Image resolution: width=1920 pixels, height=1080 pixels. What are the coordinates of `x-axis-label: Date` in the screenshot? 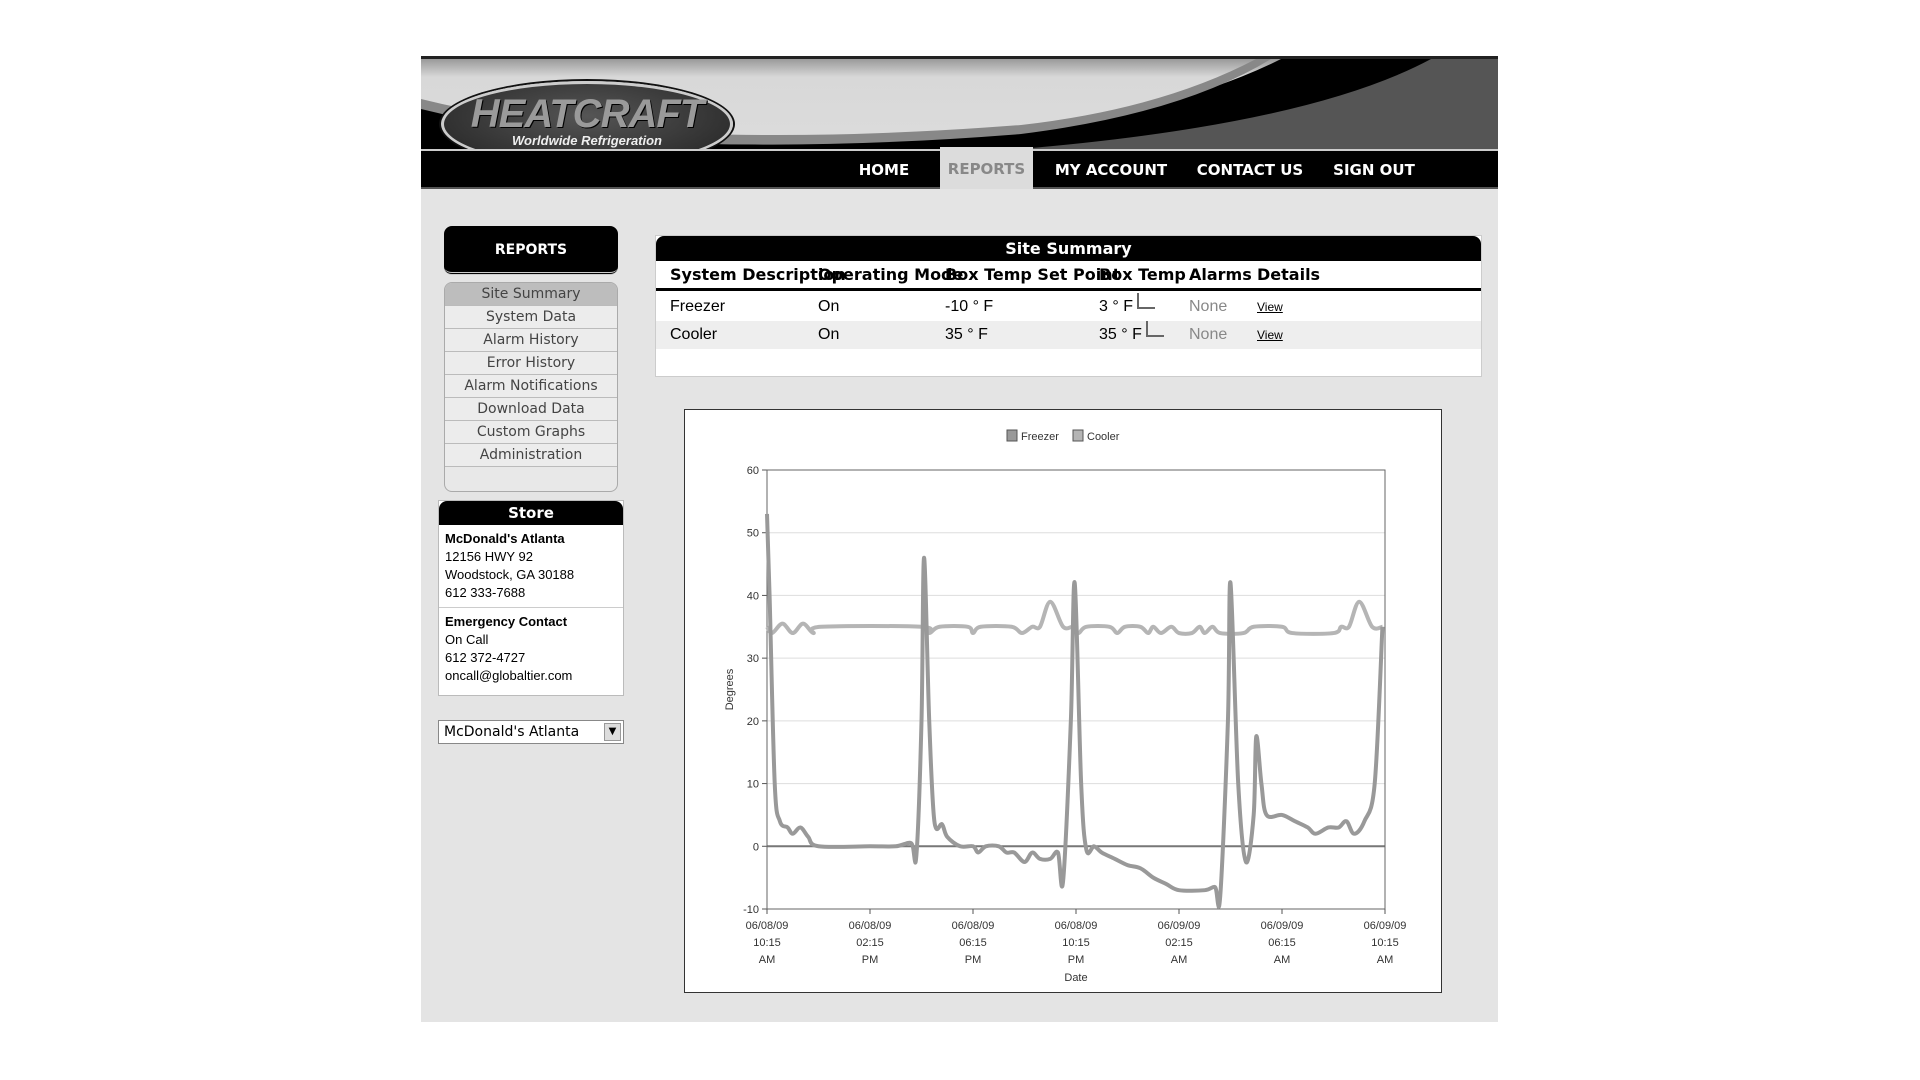 It's located at (1075, 978).